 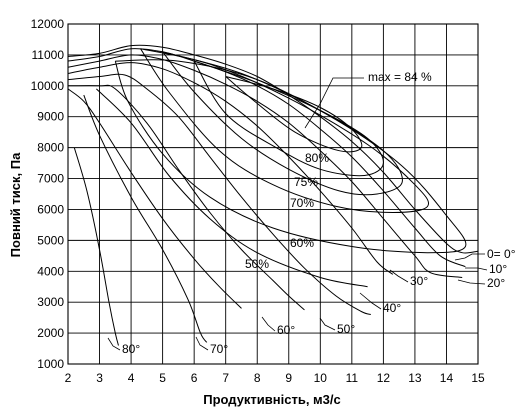 What do you see at coordinates (50, 302) in the screenshot?
I see `y-tick-label: 3000` at bounding box center [50, 302].